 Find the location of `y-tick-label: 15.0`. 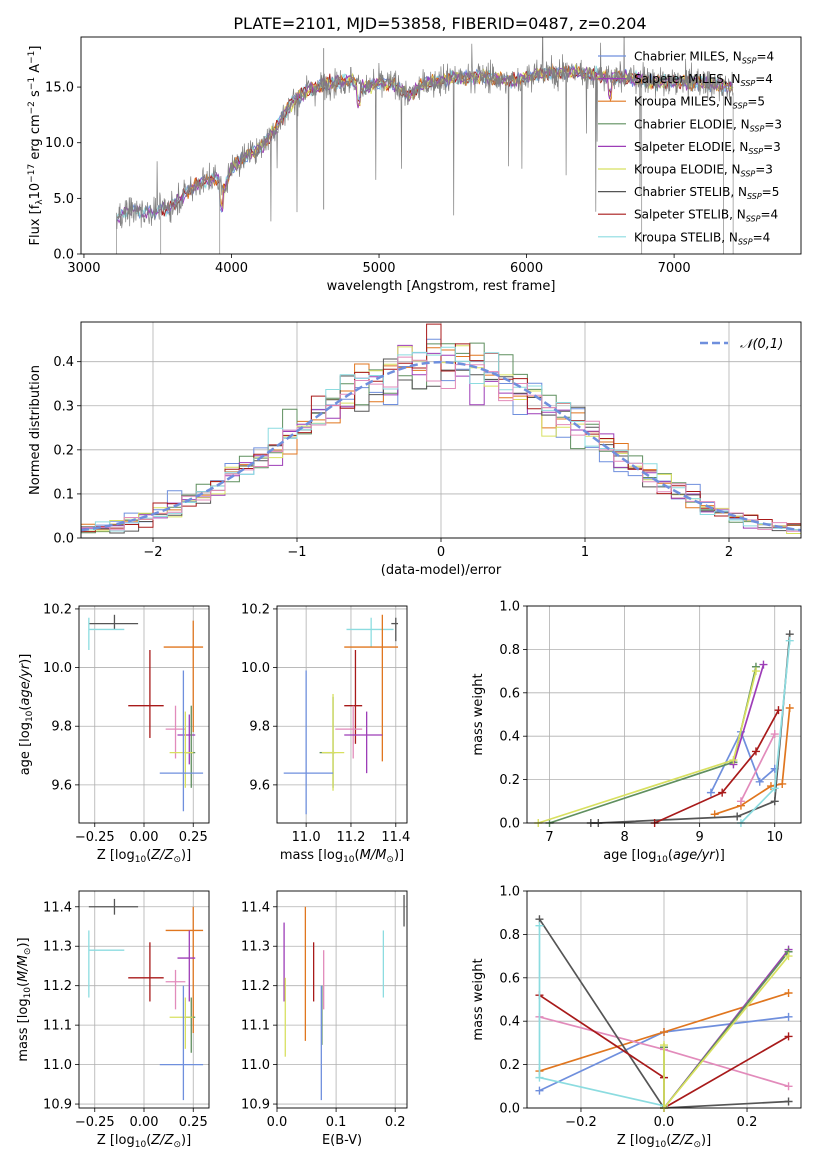

y-tick-label: 15.0 is located at coordinates (59, 88).